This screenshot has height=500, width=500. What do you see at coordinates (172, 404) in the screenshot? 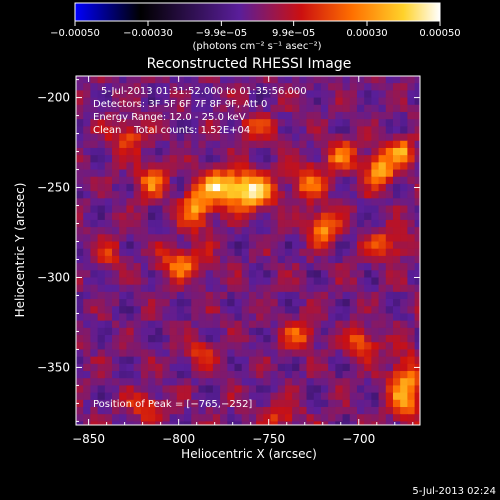
I see `peak-position-text: Position of Peak = [−765,−252]` at bounding box center [172, 404].